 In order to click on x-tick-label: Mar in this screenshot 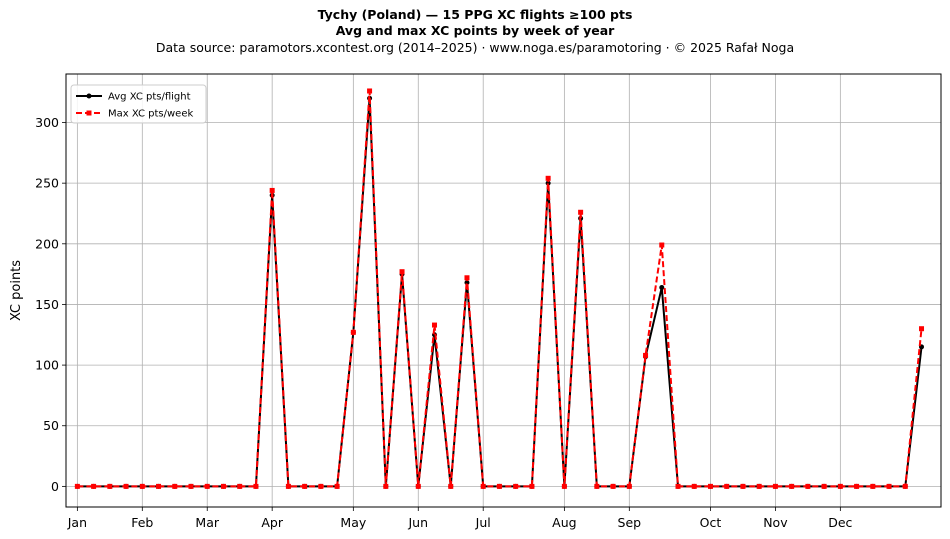, I will do `click(207, 522)`.